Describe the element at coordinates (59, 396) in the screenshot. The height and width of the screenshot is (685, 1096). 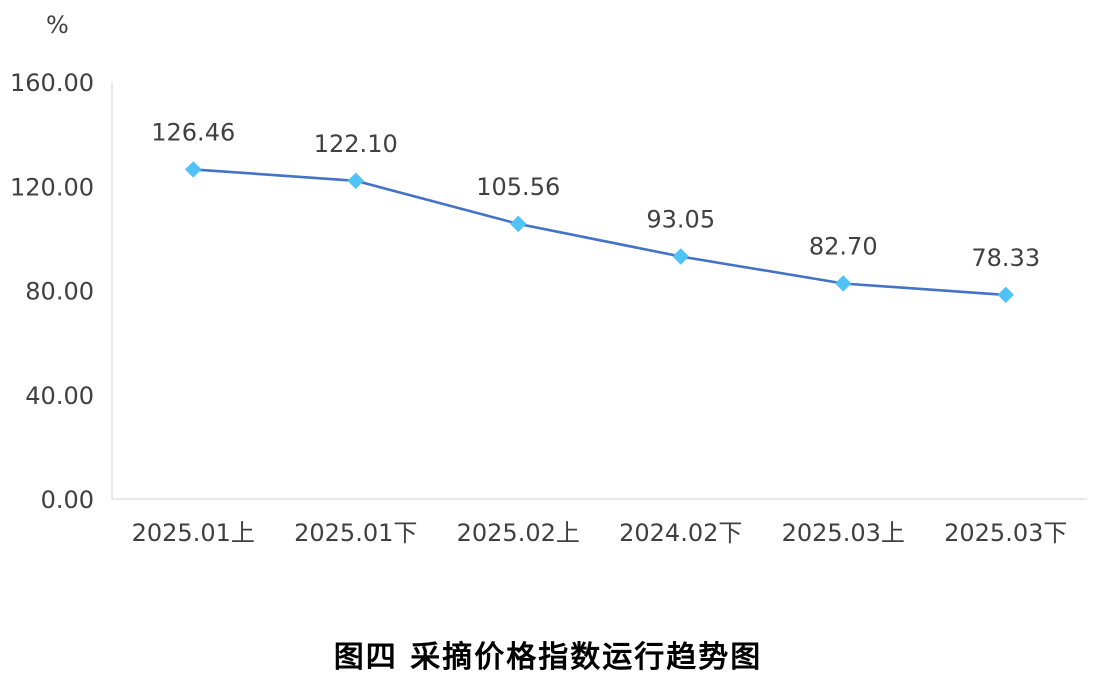
I see `y-tick-label: 40.00` at that location.